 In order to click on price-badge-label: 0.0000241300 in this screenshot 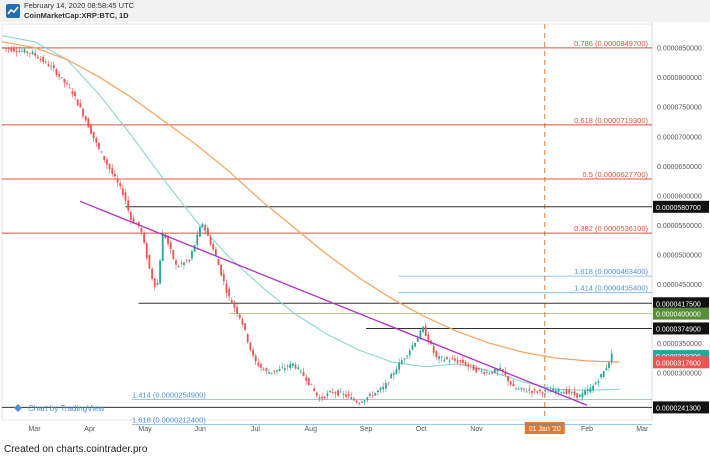, I will do `click(678, 408)`.